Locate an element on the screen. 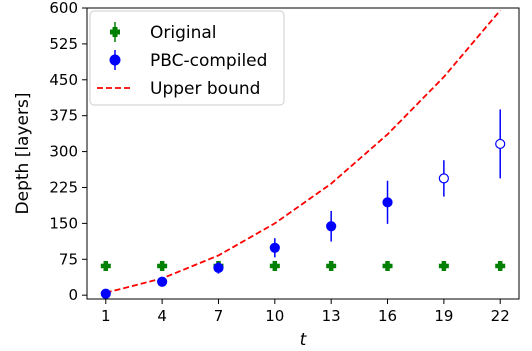  legend-marker-original is located at coordinates (115, 32).